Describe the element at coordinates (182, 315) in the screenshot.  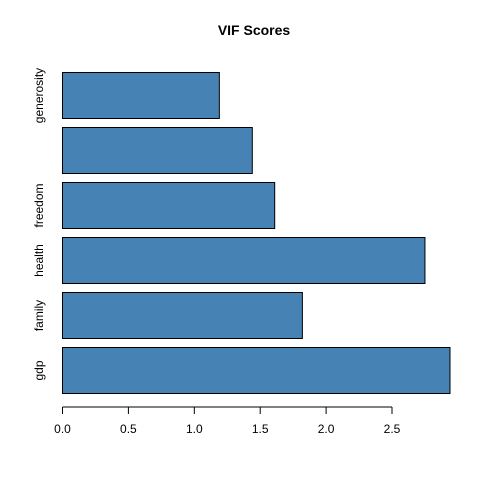
I see `bar-family` at that location.